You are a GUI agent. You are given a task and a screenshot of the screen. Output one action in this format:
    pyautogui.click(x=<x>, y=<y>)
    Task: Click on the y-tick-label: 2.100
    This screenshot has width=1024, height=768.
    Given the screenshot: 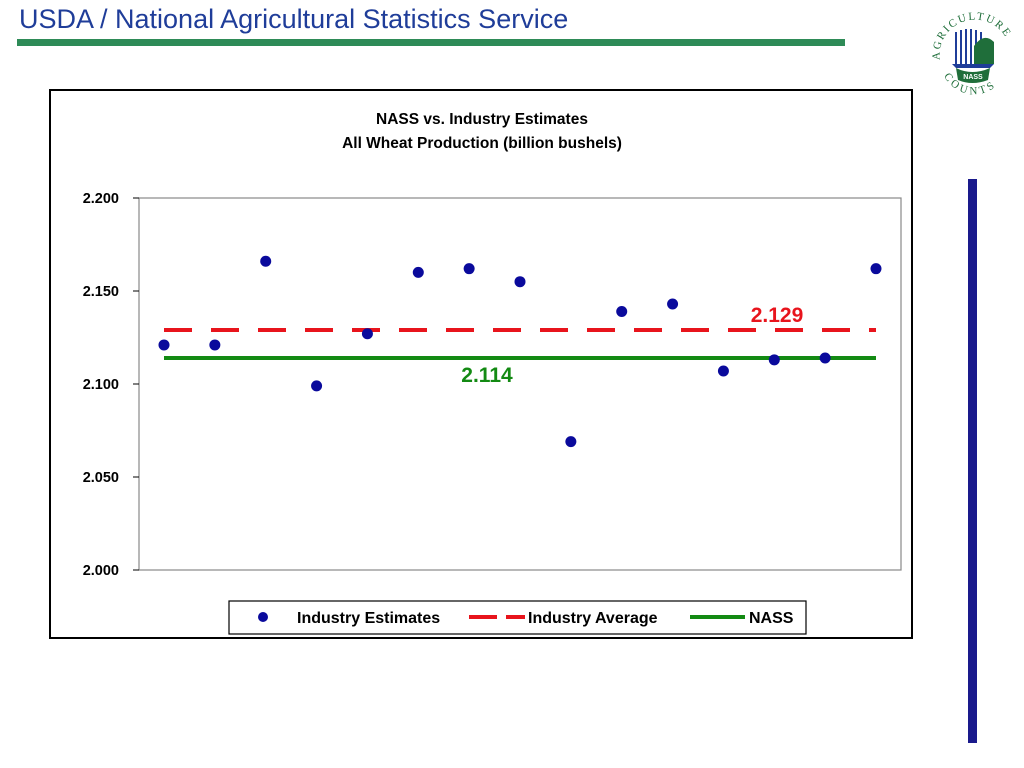 What is the action you would take?
    pyautogui.click(x=101, y=385)
    